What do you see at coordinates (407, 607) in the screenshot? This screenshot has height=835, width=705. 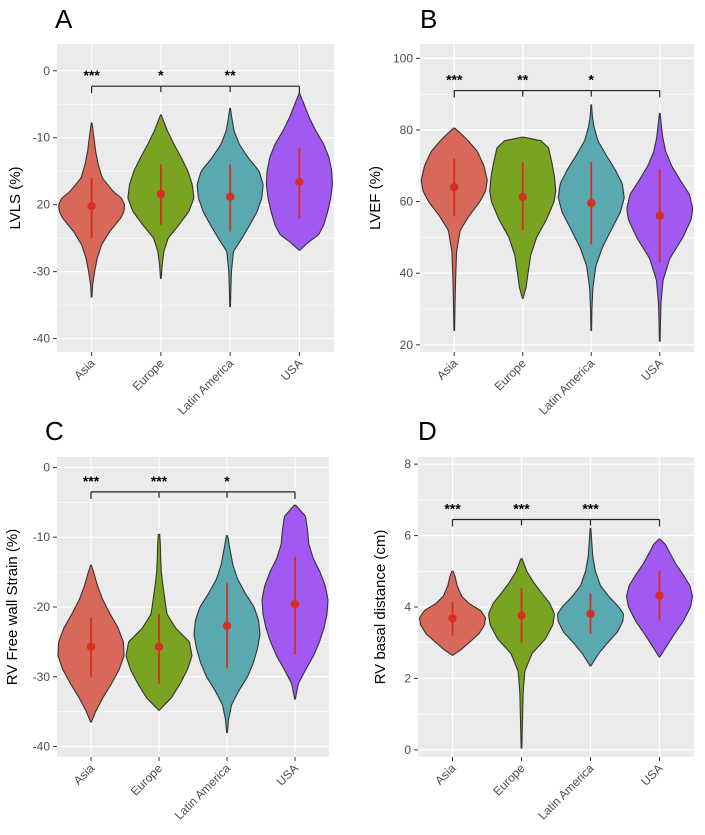 I see `y-tick-label: 4` at bounding box center [407, 607].